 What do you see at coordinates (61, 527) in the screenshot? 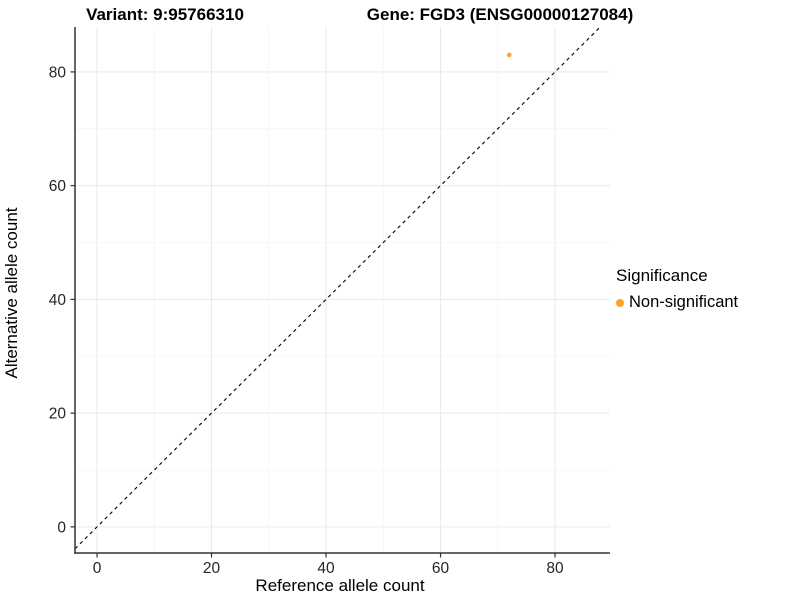
I see `y-tick-label: 0` at bounding box center [61, 527].